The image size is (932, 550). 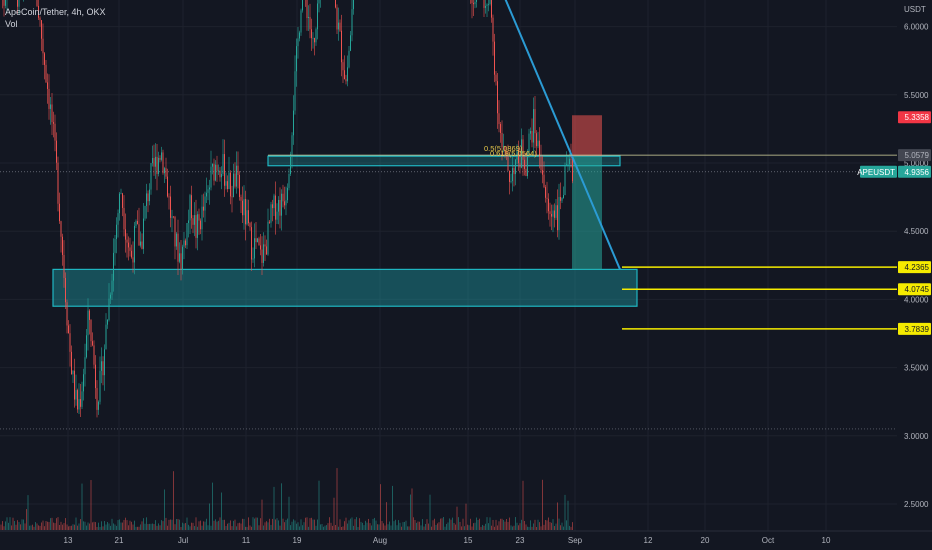 What do you see at coordinates (914, 267) in the screenshot?
I see `target-1-price-badge` at bounding box center [914, 267].